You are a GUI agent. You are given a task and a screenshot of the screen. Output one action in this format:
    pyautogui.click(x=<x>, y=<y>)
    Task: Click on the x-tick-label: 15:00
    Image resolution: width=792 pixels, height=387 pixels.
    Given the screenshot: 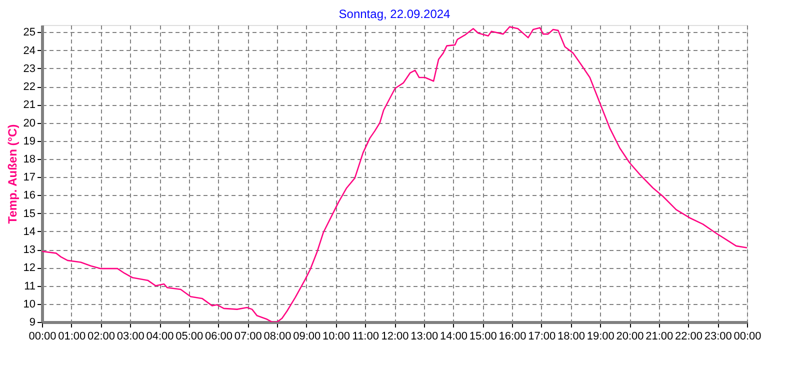 What is the action you would take?
    pyautogui.click(x=483, y=336)
    